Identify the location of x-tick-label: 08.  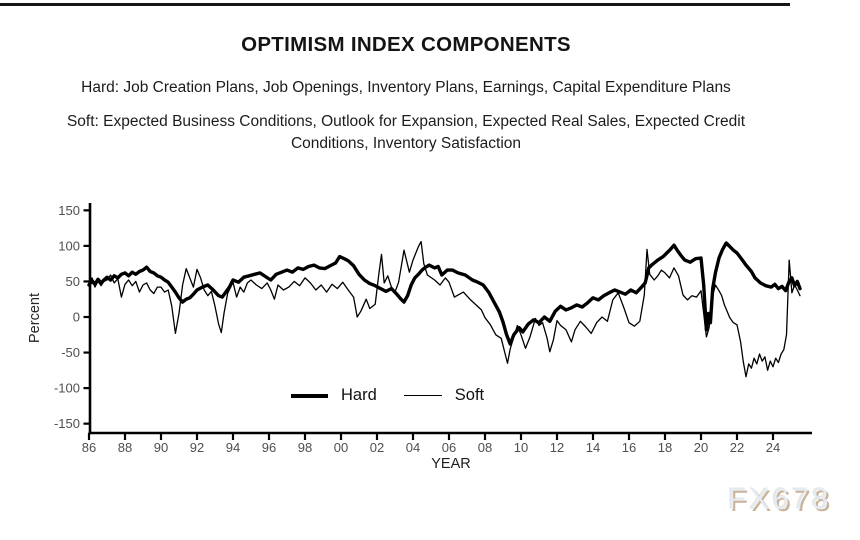
(485, 447).